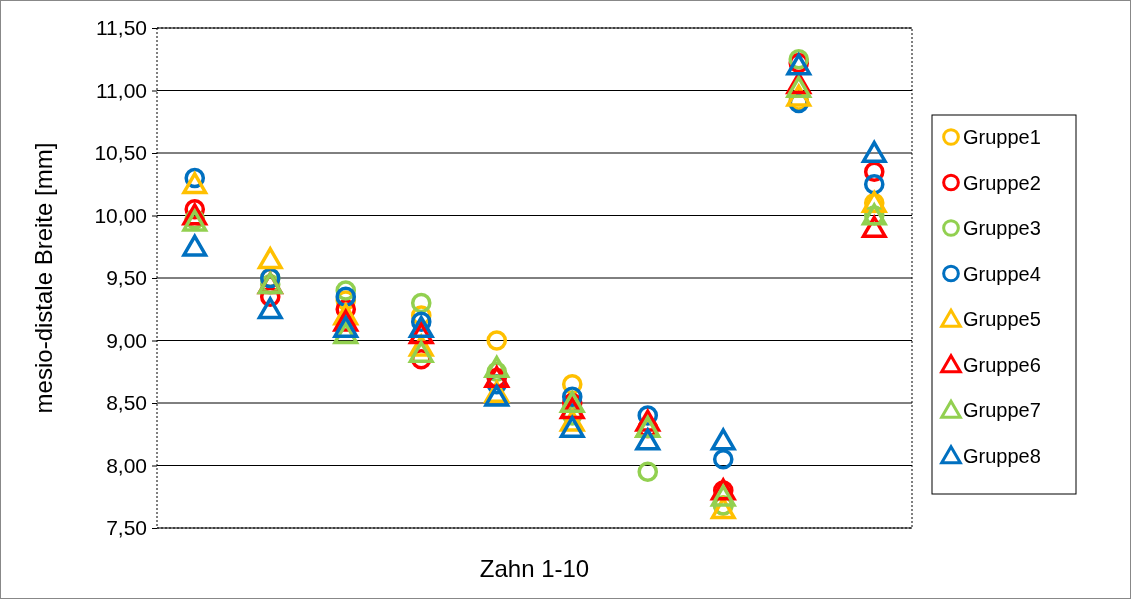  Describe the element at coordinates (120, 215) in the screenshot. I see `y-tick-label: 10,00` at that location.